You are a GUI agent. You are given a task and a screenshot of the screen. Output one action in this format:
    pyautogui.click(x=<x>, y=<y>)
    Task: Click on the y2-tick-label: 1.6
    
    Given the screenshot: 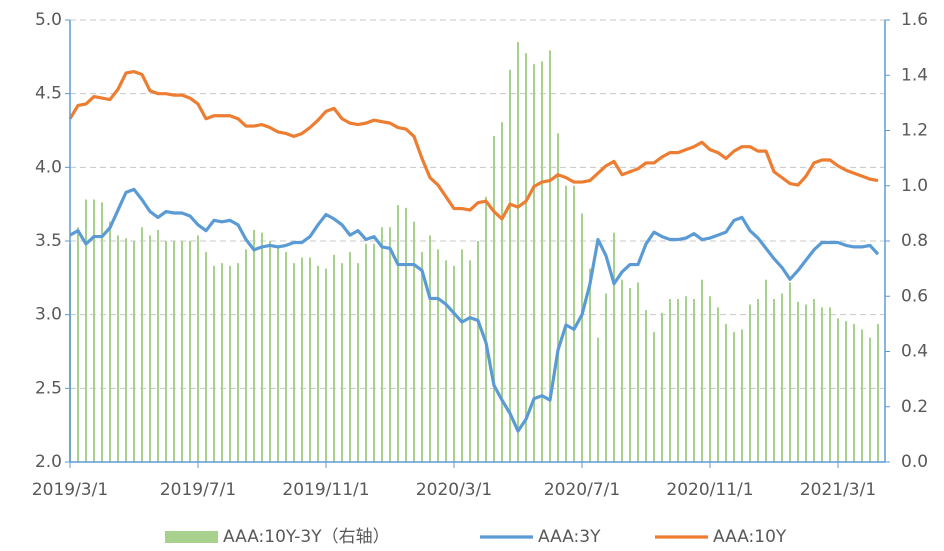 What is the action you would take?
    pyautogui.click(x=914, y=20)
    